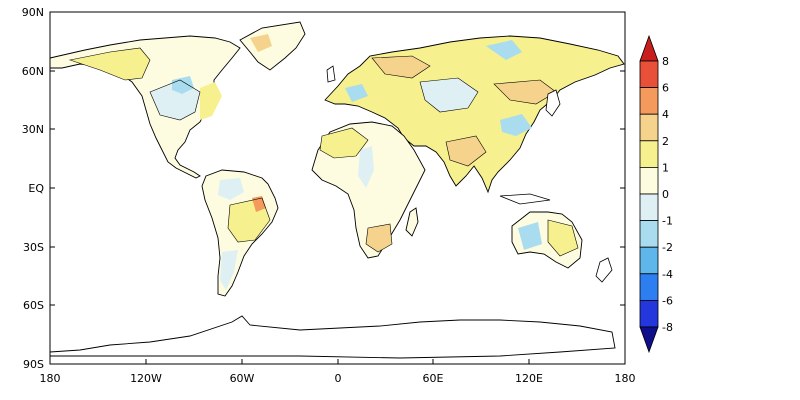  What do you see at coordinates (563, 238) in the screenshot?
I see `patch-aus-warm` at bounding box center [563, 238].